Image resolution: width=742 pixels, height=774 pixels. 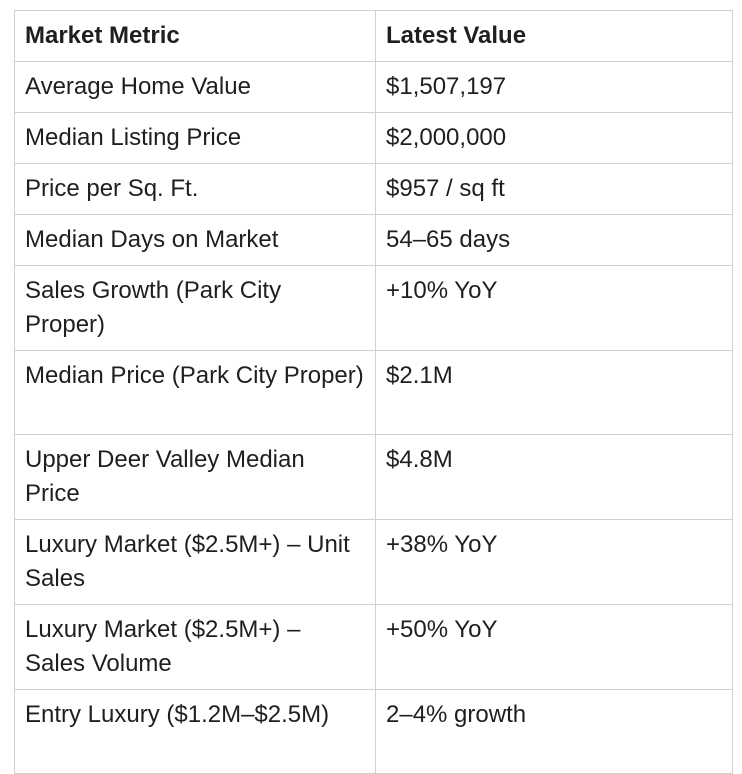 What do you see at coordinates (554, 189) in the screenshot?
I see `value-cell: $957 / sq ft` at bounding box center [554, 189].